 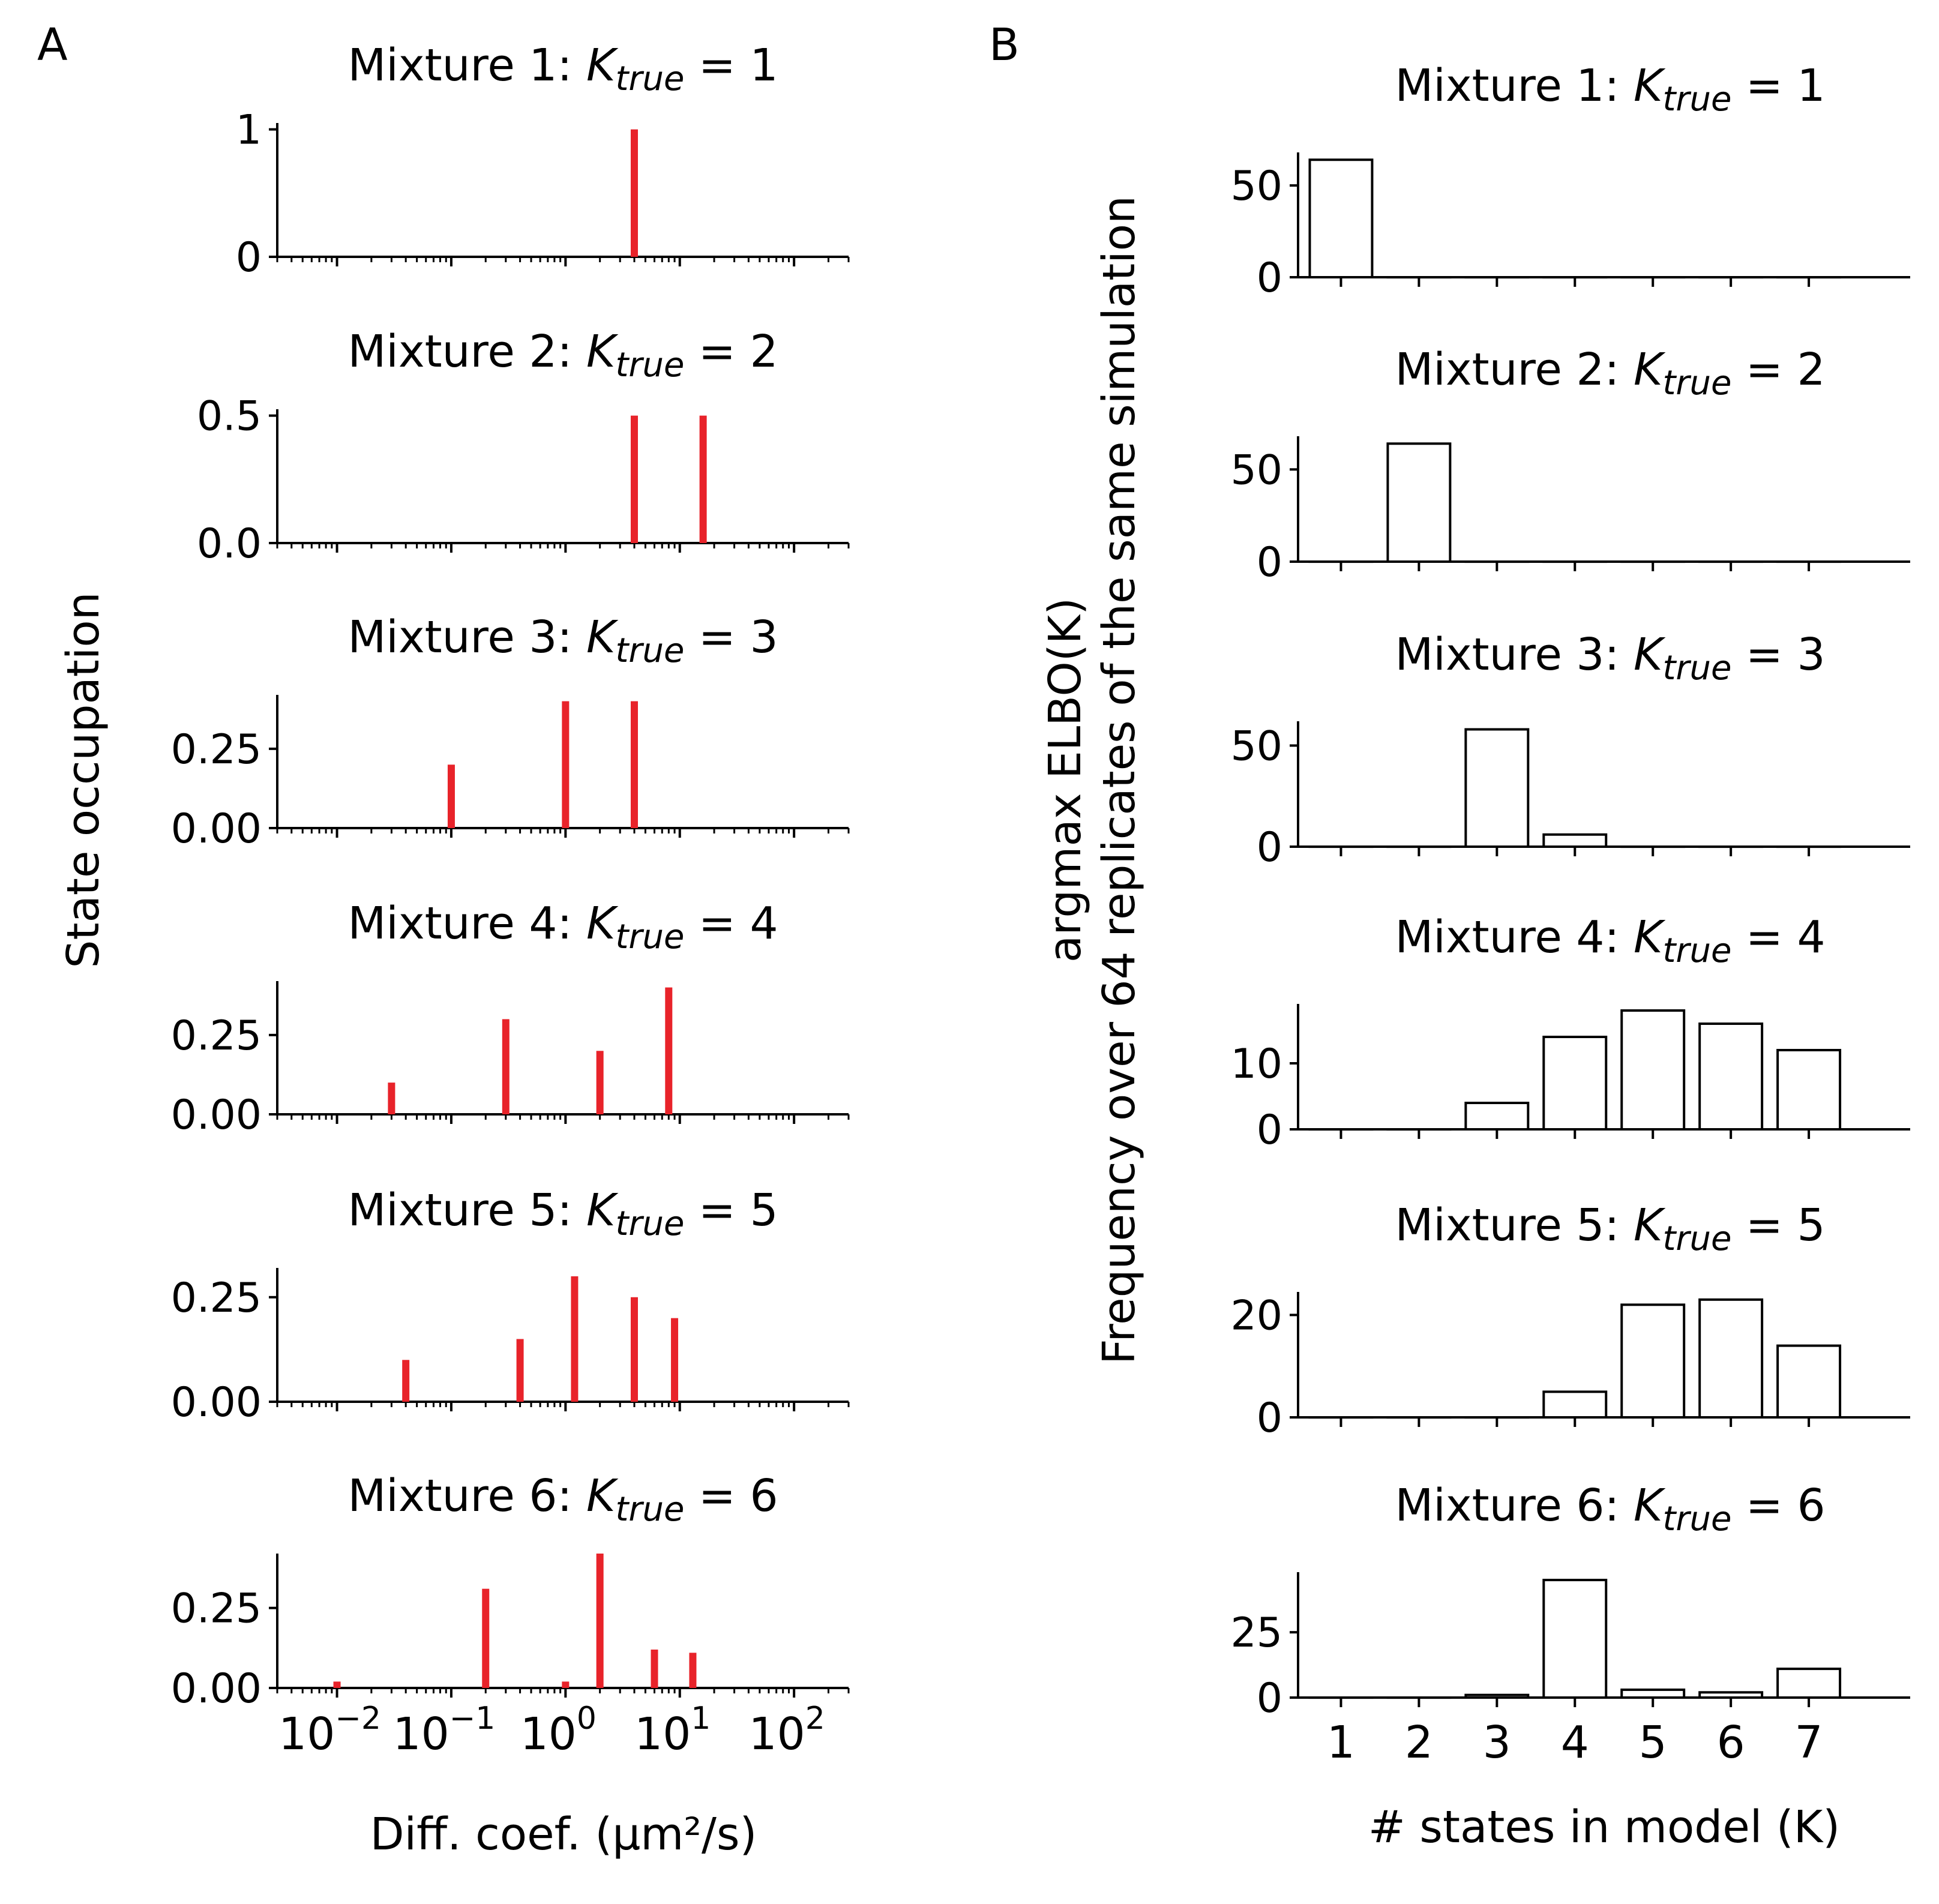 I want to click on panel-b-xtick-label-3: 3, so click(x=1497, y=1742).